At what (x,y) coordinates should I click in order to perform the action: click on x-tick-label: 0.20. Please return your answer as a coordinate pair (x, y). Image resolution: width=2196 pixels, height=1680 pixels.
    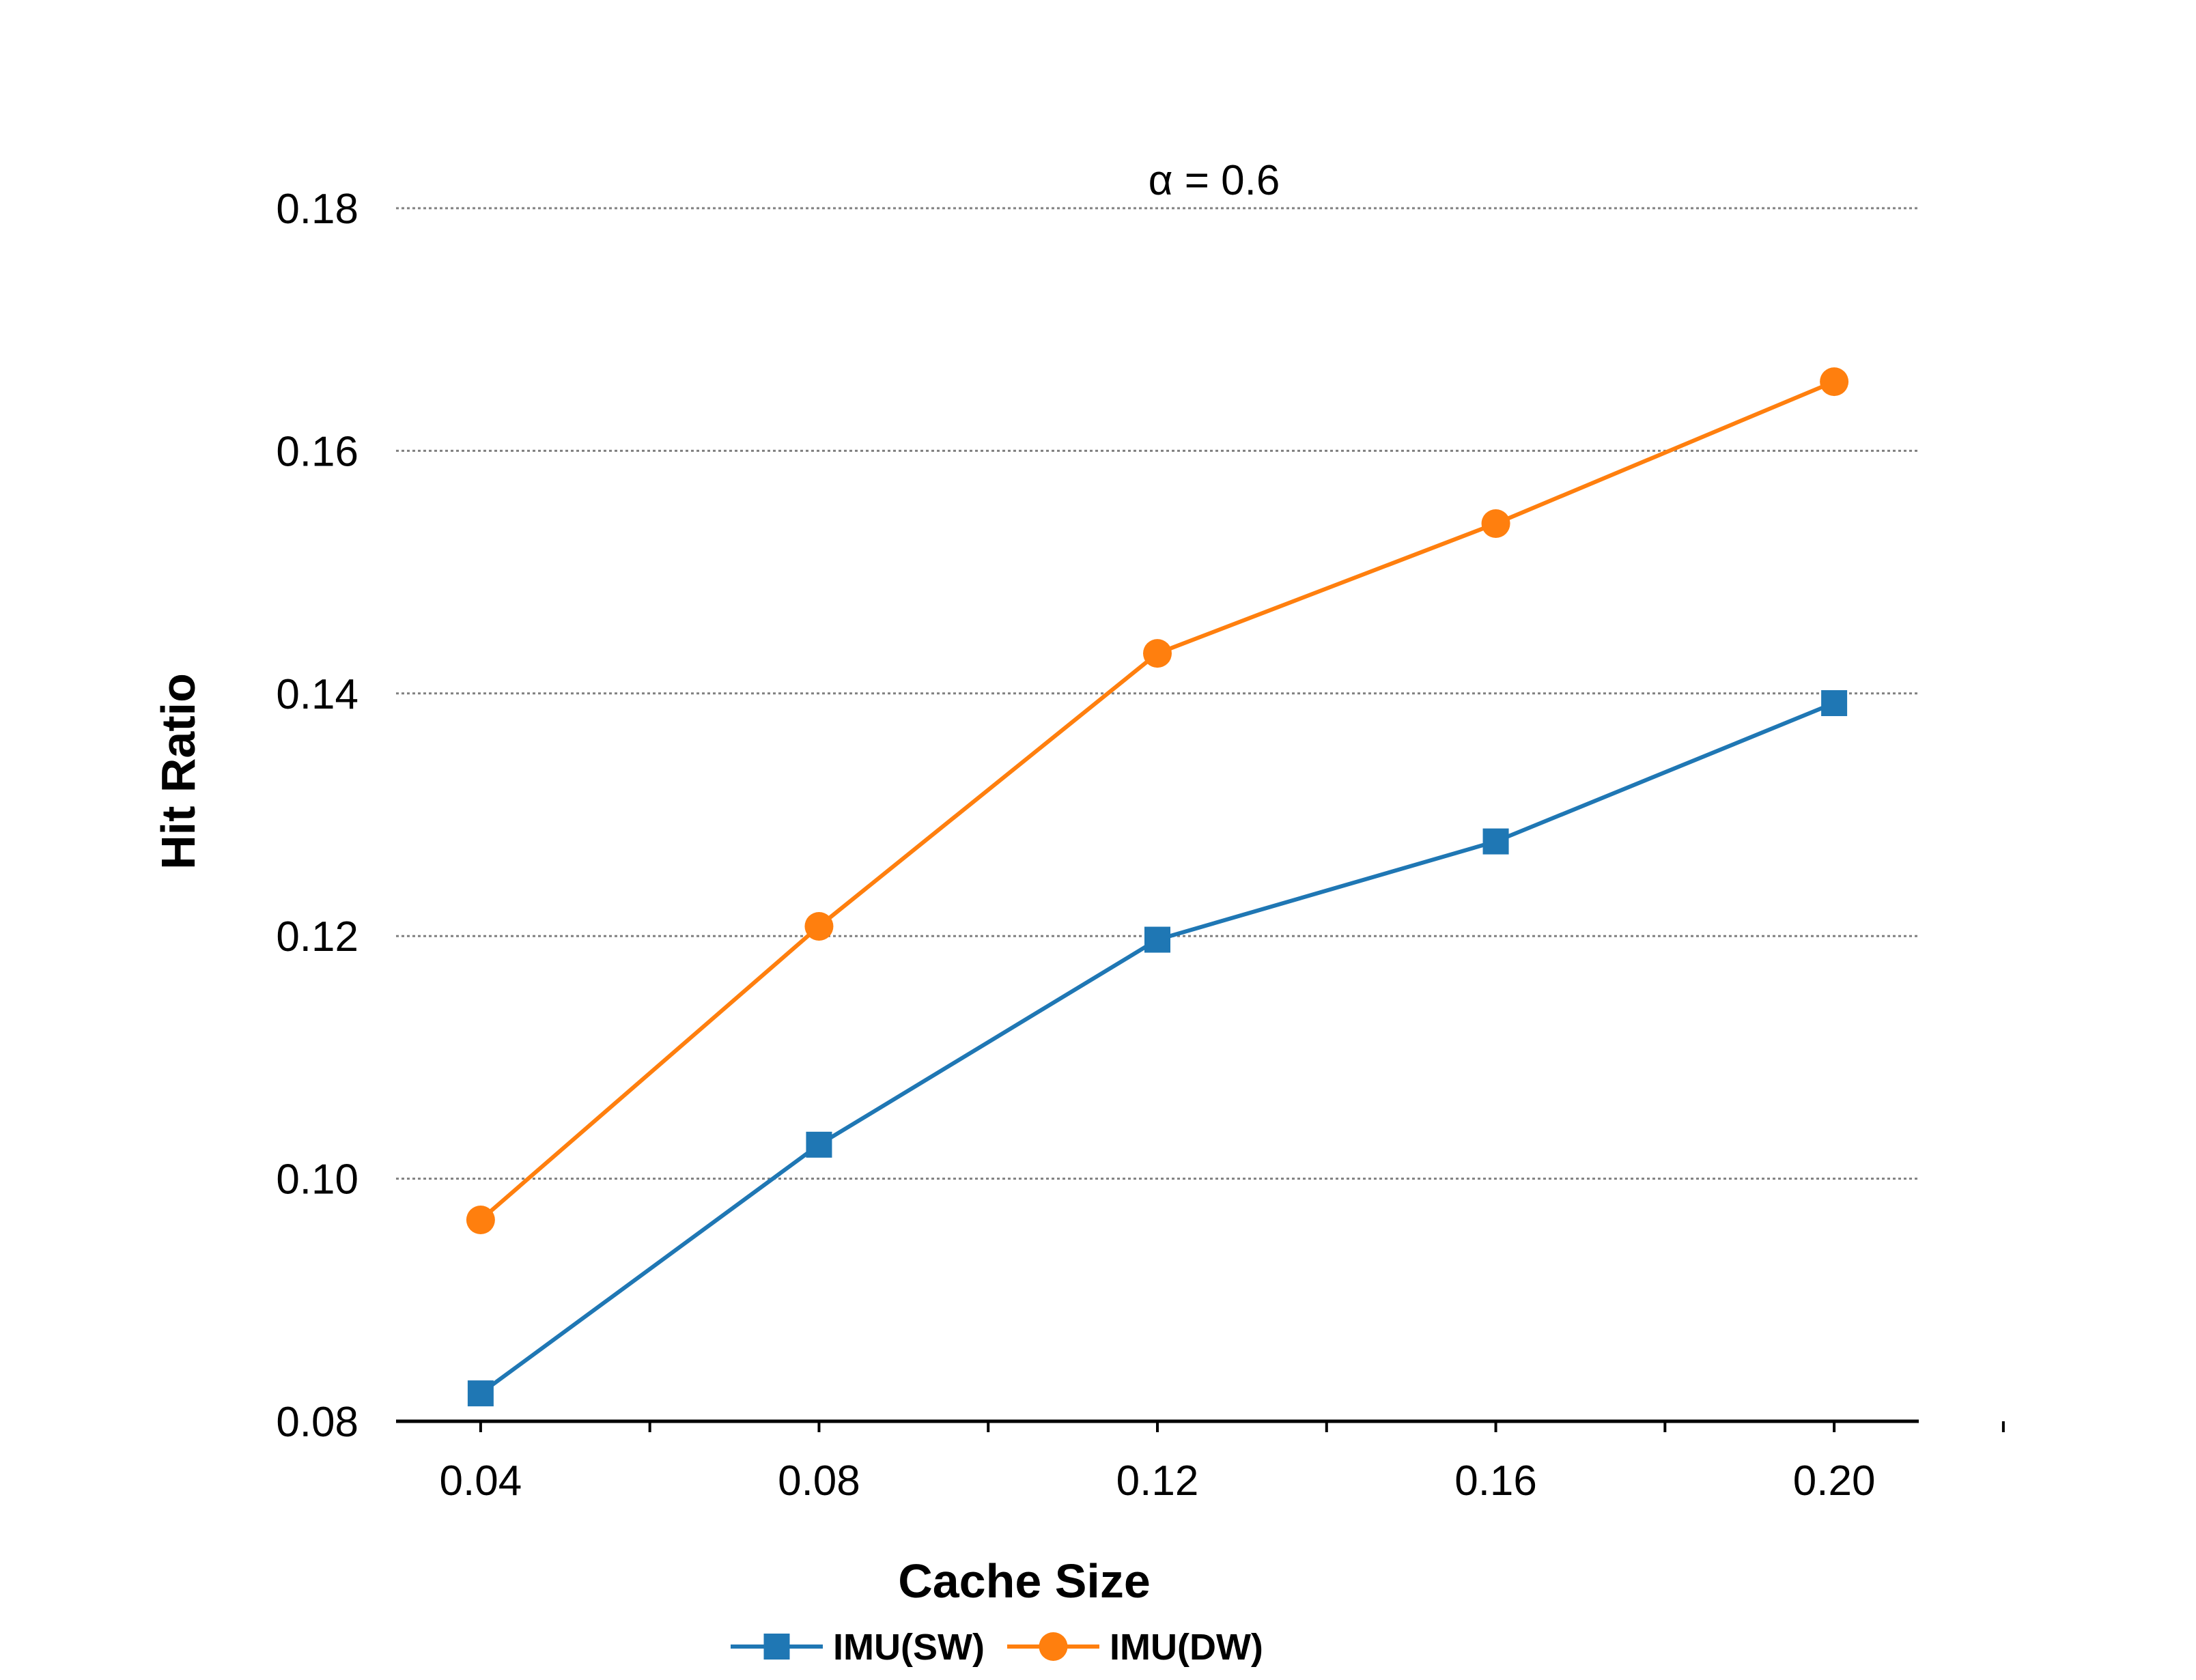
    Looking at the image, I should click on (1835, 1481).